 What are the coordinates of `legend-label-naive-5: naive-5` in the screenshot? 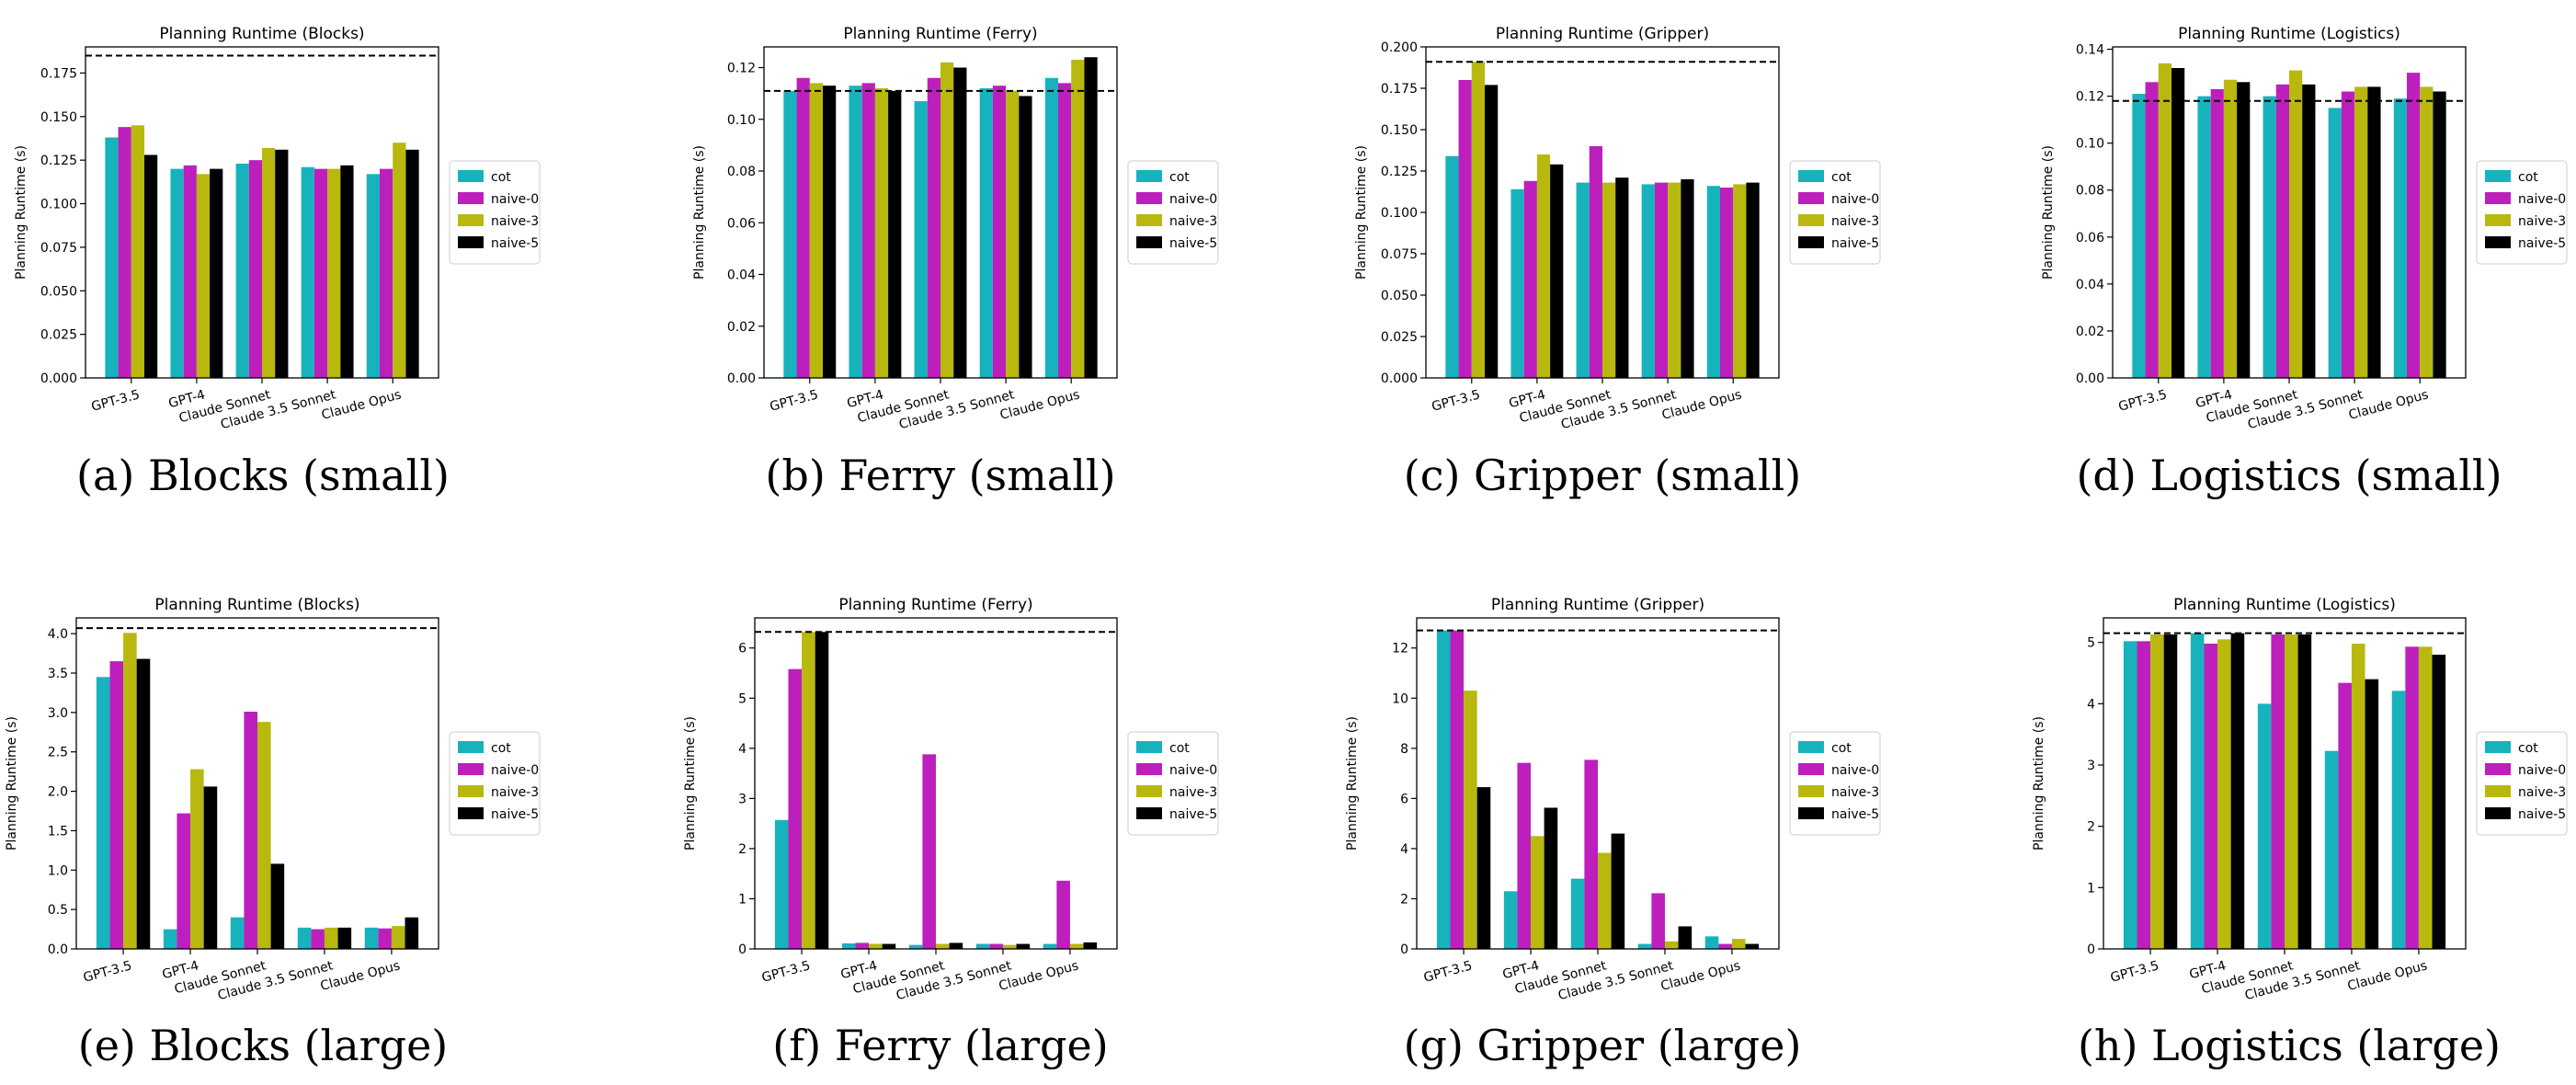 It's located at (2542, 243).